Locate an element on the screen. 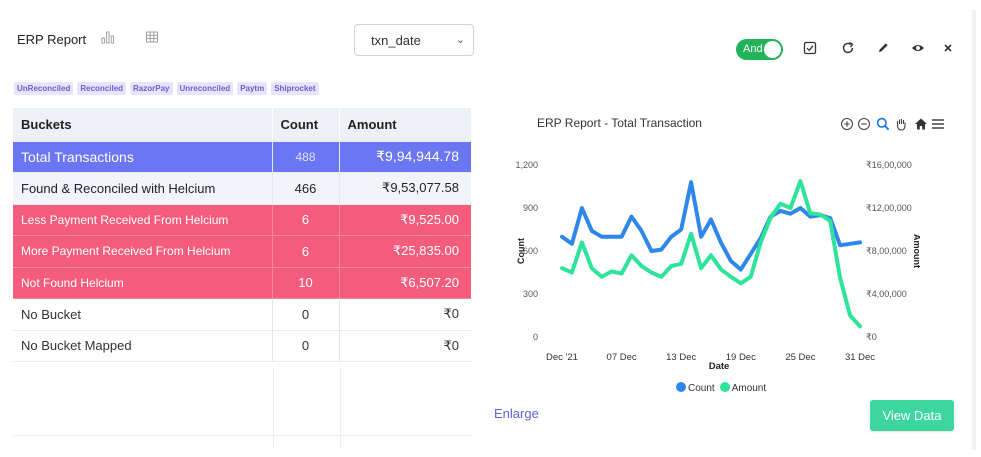 The height and width of the screenshot is (457, 981). bucket-name: Total Transactions is located at coordinates (142, 157).